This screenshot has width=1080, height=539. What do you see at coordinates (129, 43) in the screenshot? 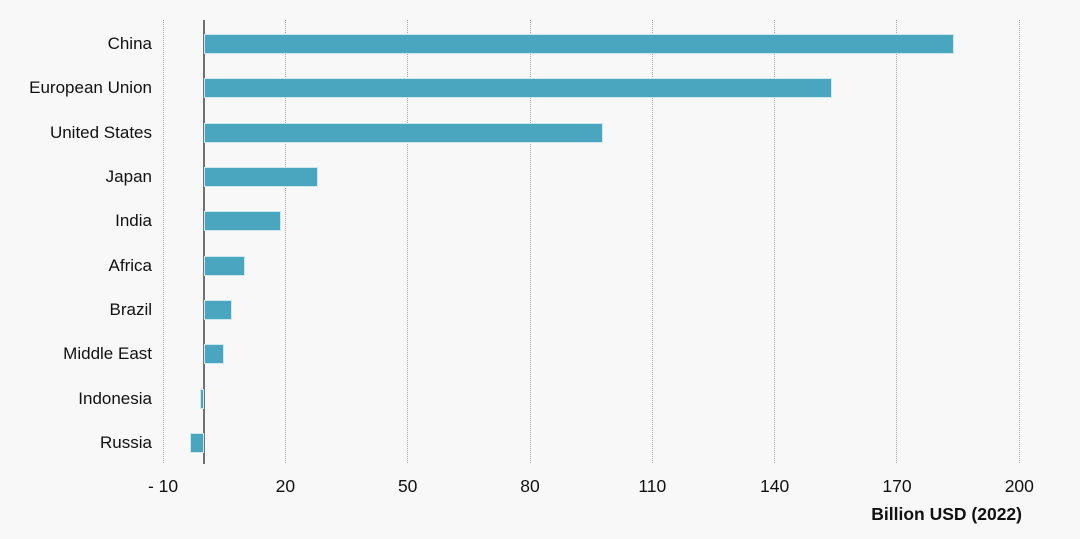
I see `category-label-china: China` at bounding box center [129, 43].